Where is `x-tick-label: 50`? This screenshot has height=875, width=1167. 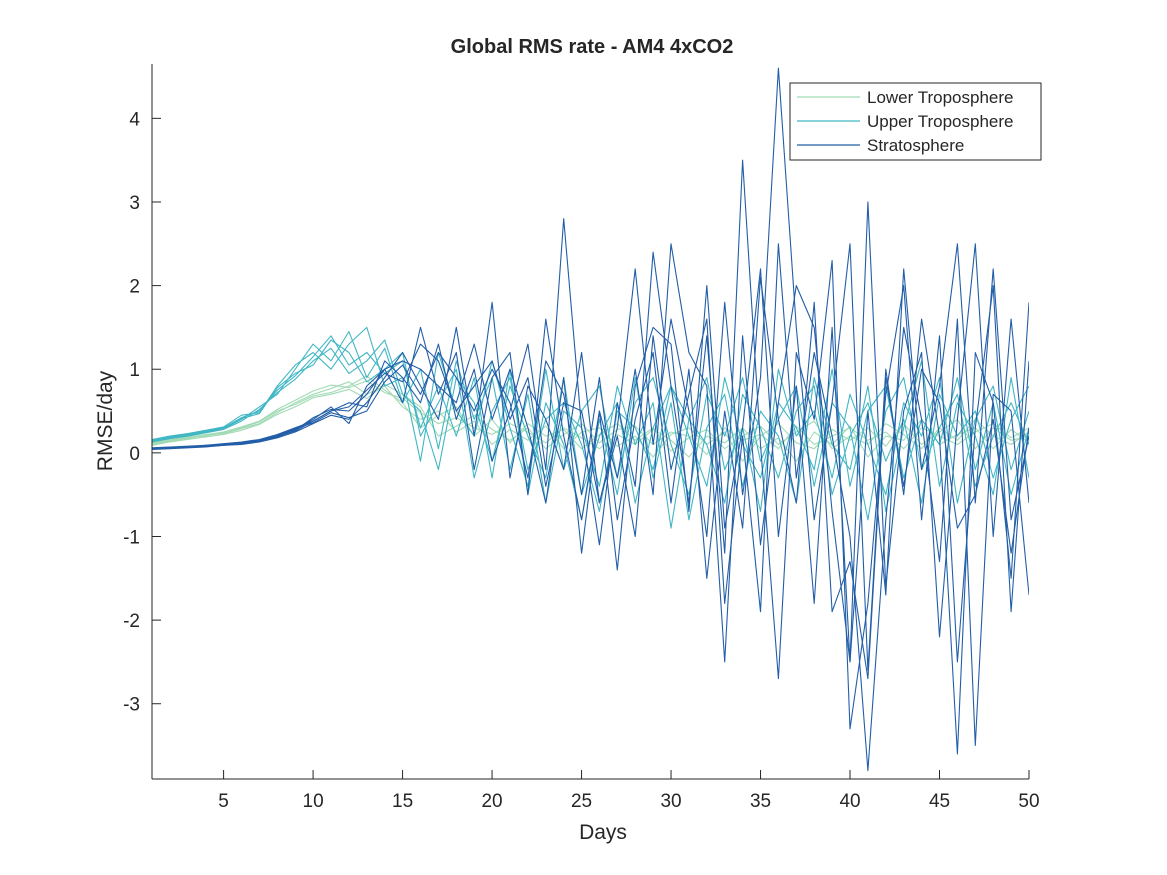
x-tick-label: 50 is located at coordinates (1028, 801).